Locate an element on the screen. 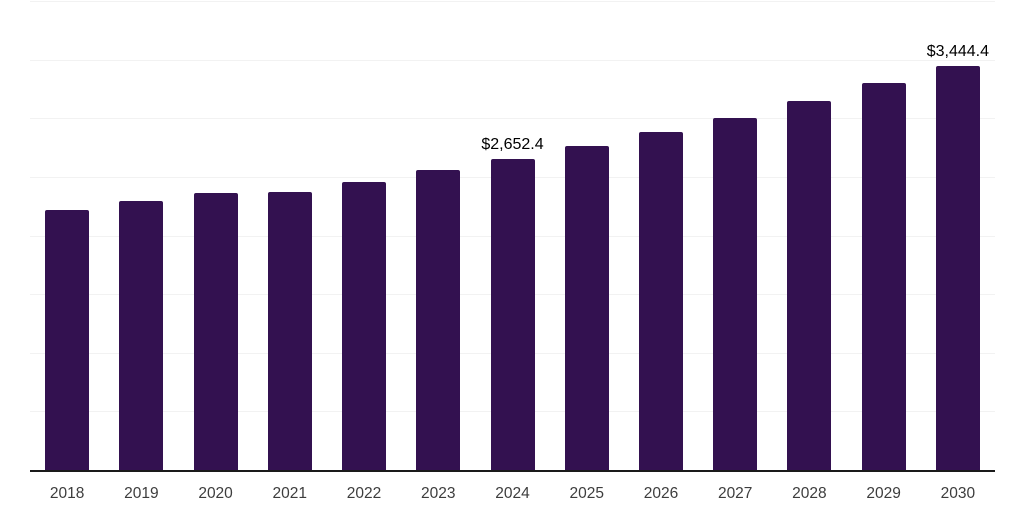 This screenshot has width=1024, height=512. bar-2029 is located at coordinates (883, 276).